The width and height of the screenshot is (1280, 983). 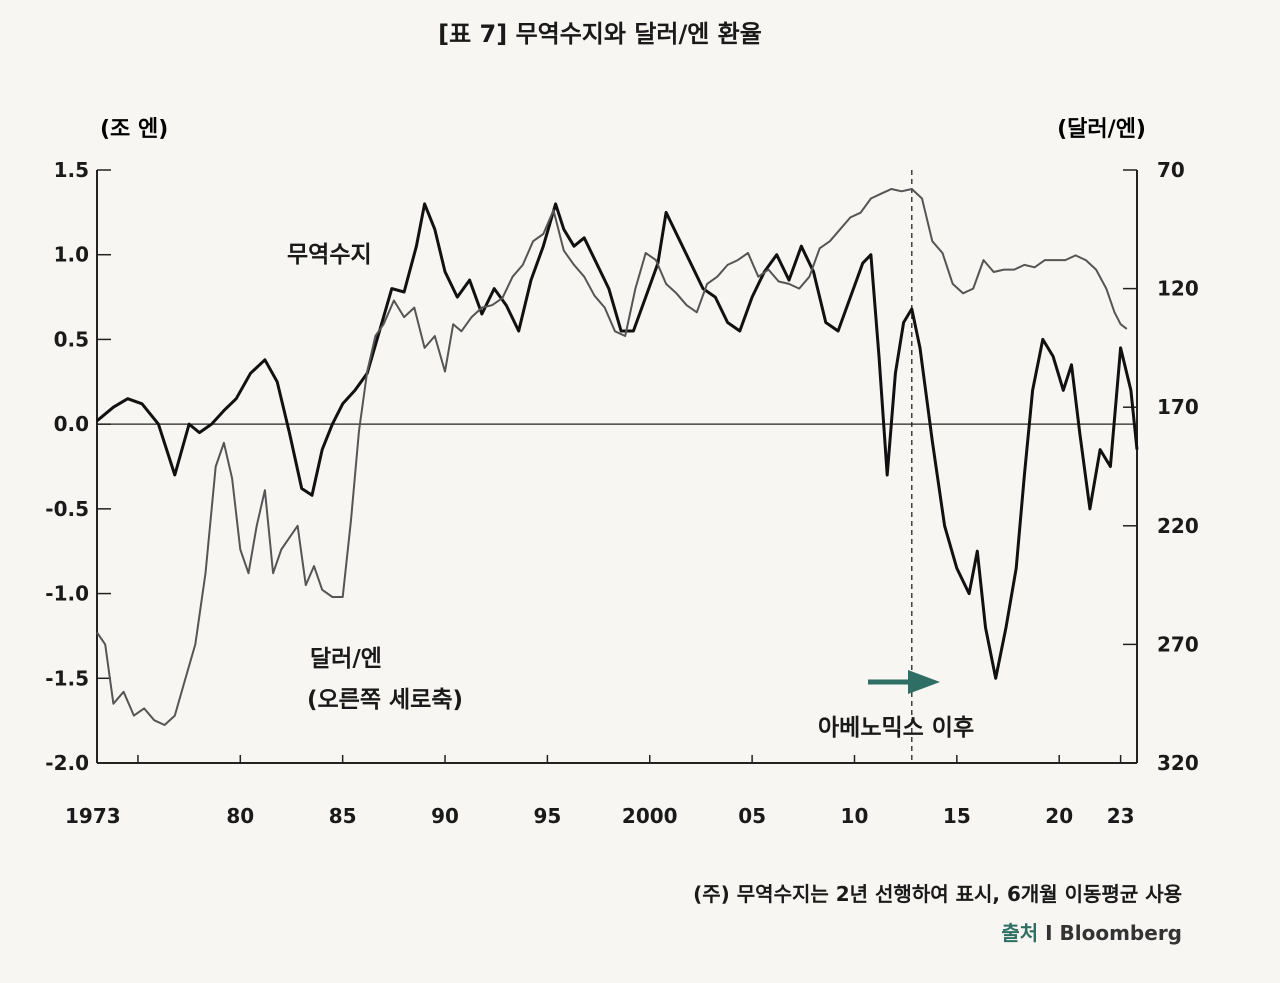 What do you see at coordinates (93, 816) in the screenshot?
I see `x-tick-label: 1973` at bounding box center [93, 816].